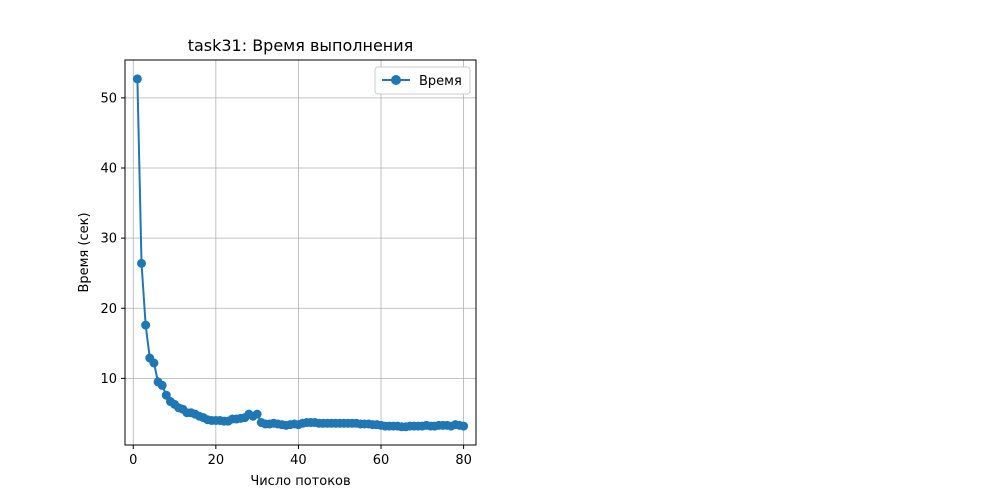 This screenshot has height=500, width=1000. What do you see at coordinates (84, 252) in the screenshot?
I see `y-axis-label: Время (сек)` at bounding box center [84, 252].